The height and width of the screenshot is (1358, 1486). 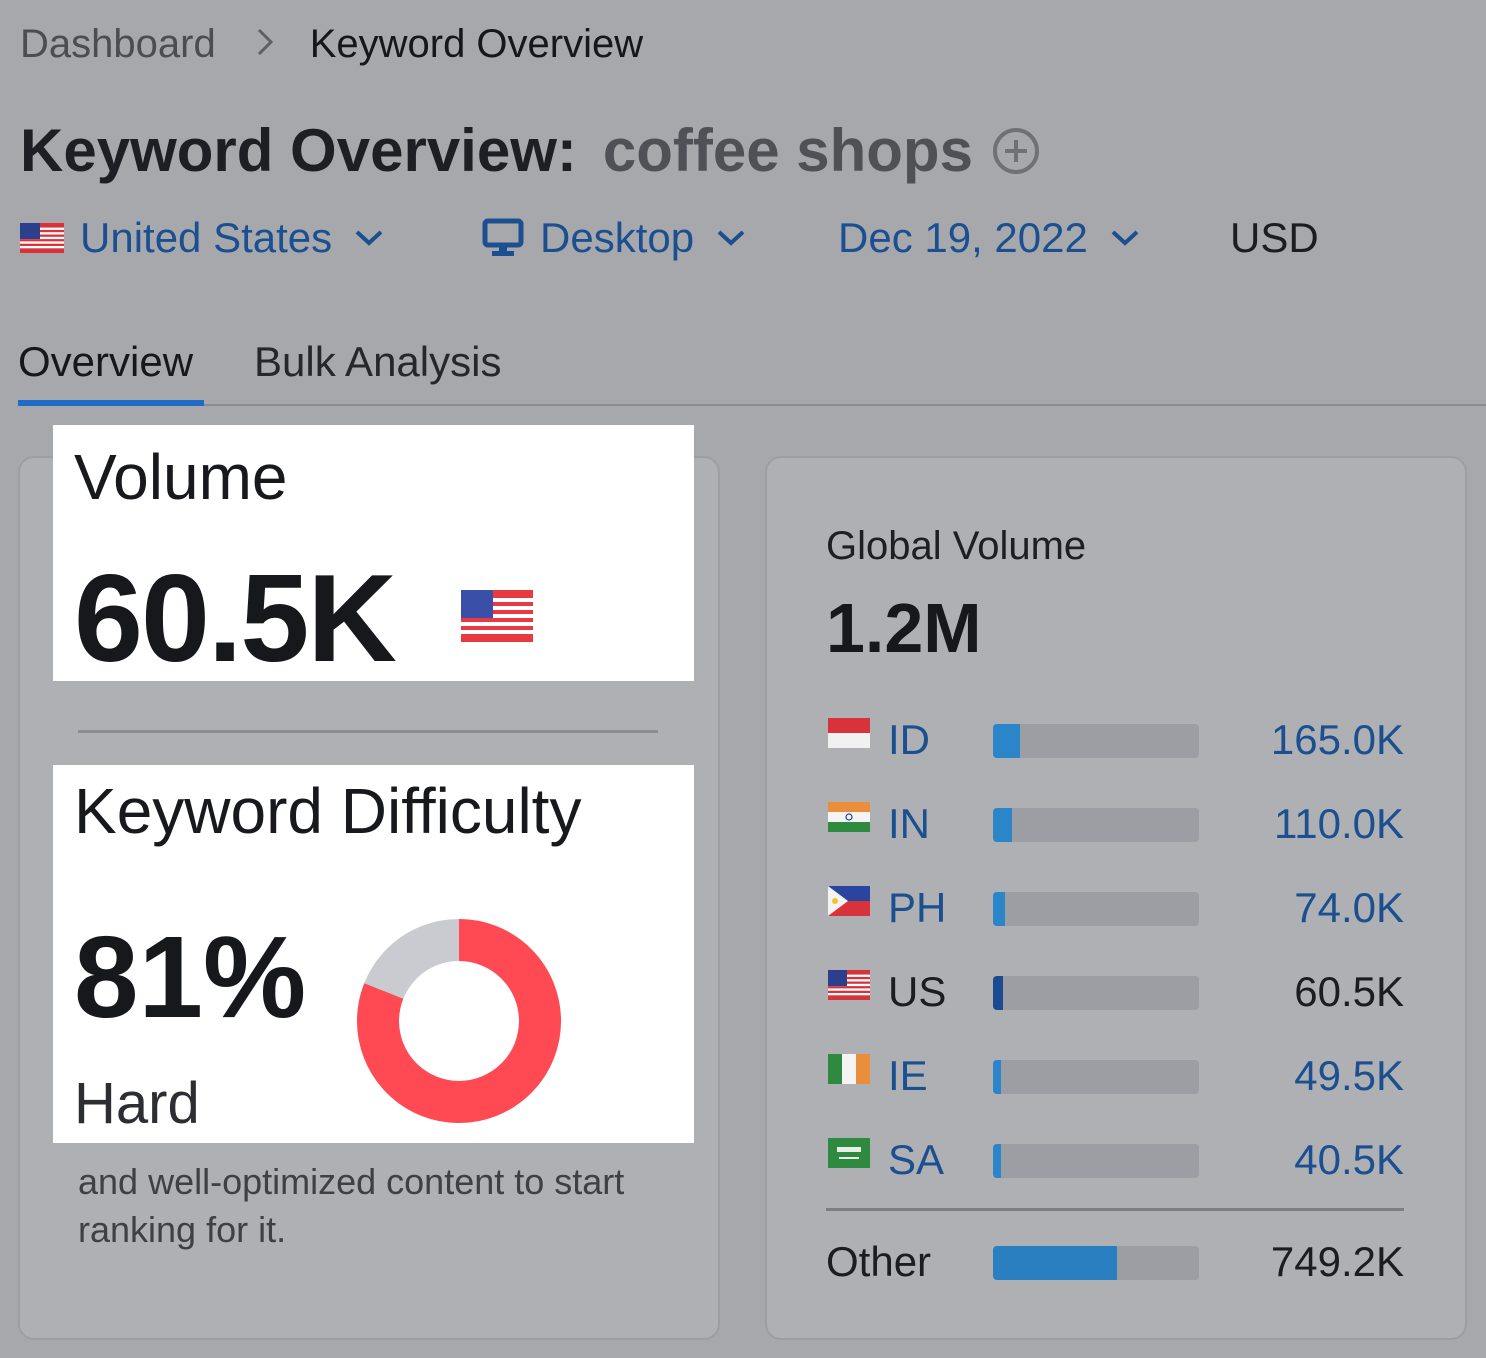 What do you see at coordinates (137, 1103) in the screenshot?
I see `kd-level: Hard` at bounding box center [137, 1103].